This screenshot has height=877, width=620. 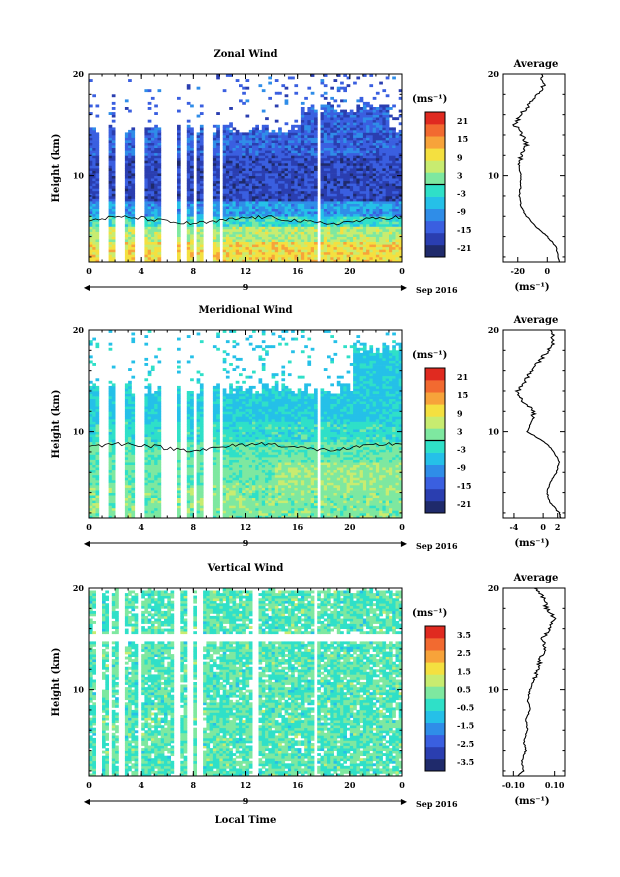 I want to click on colorbar-unit: (ms⁻¹), so click(x=429, y=99).